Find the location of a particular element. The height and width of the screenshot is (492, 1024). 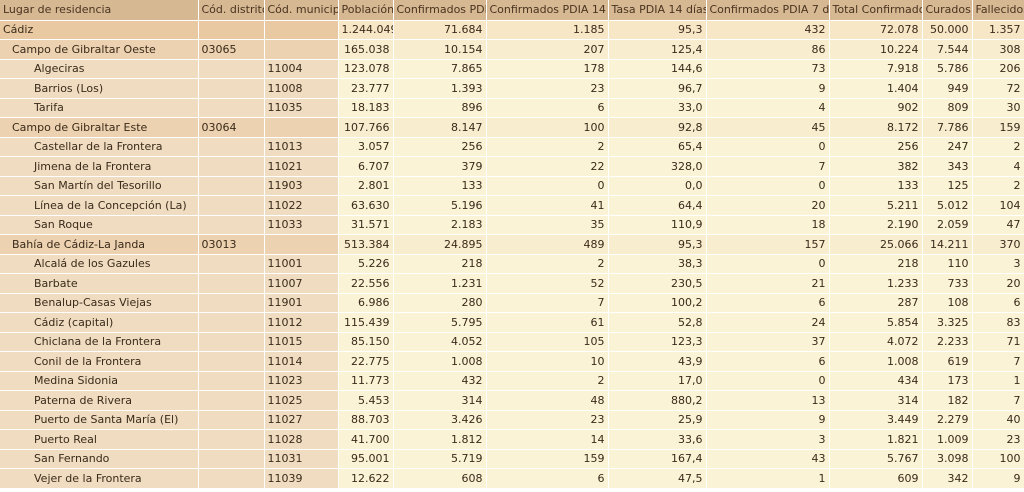

value-cell: 159 is located at coordinates (547, 459).